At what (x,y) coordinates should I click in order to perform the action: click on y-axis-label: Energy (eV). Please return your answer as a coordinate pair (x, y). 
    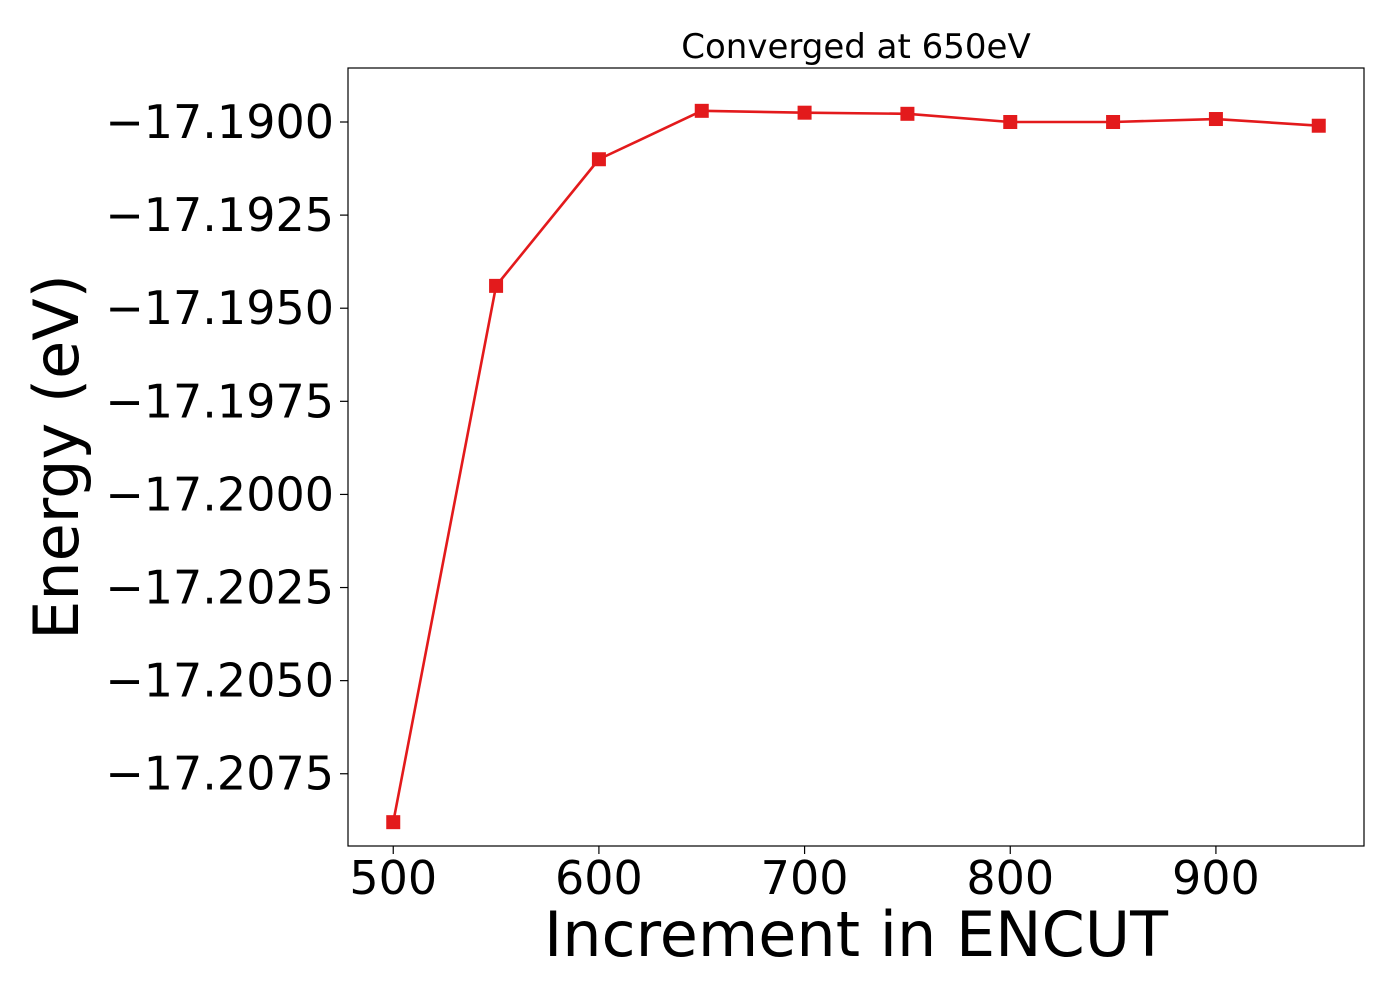
    Looking at the image, I should click on (56, 457).